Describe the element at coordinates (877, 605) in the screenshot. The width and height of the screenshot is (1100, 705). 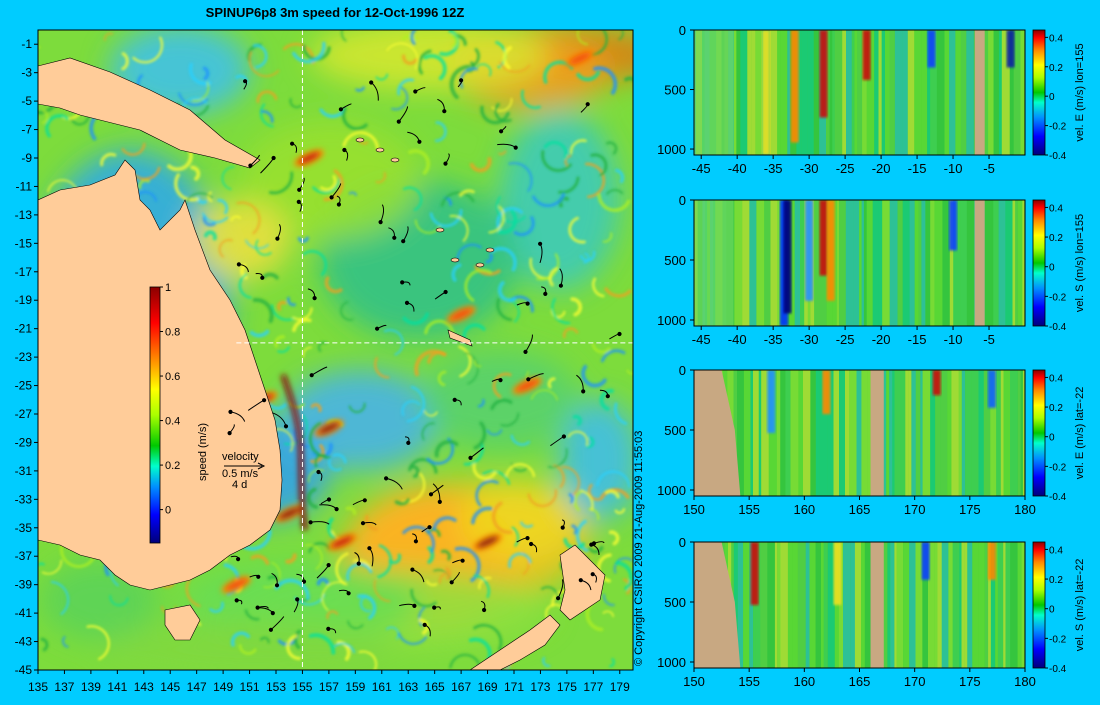
I see `land-mask-ridge` at that location.